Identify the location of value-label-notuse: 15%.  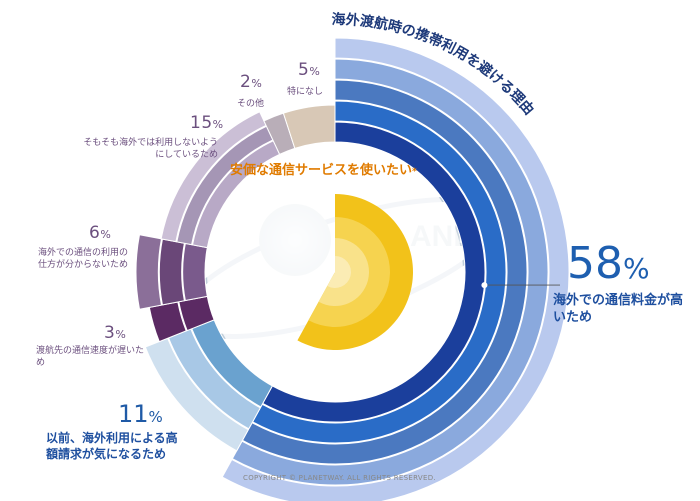
(207, 123).